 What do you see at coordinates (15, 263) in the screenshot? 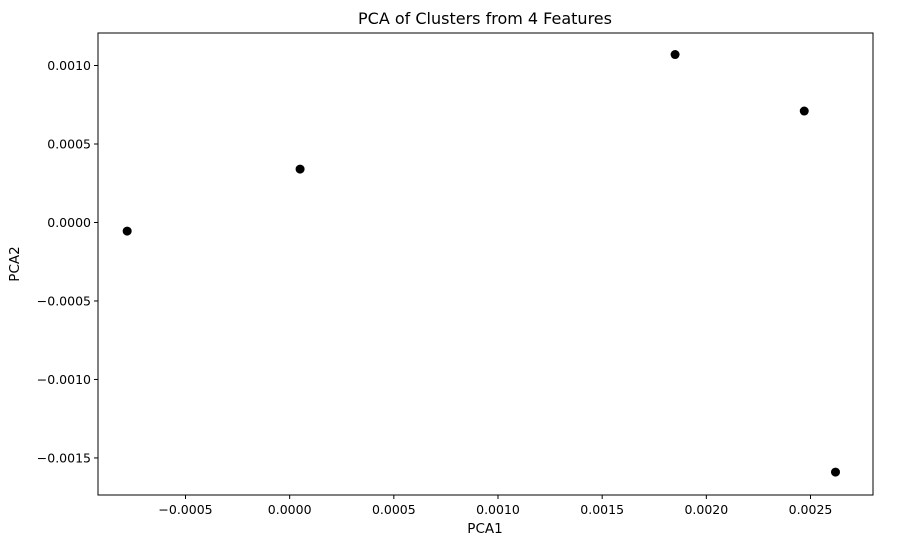
I see `y-axis-label: PCA2` at bounding box center [15, 263].